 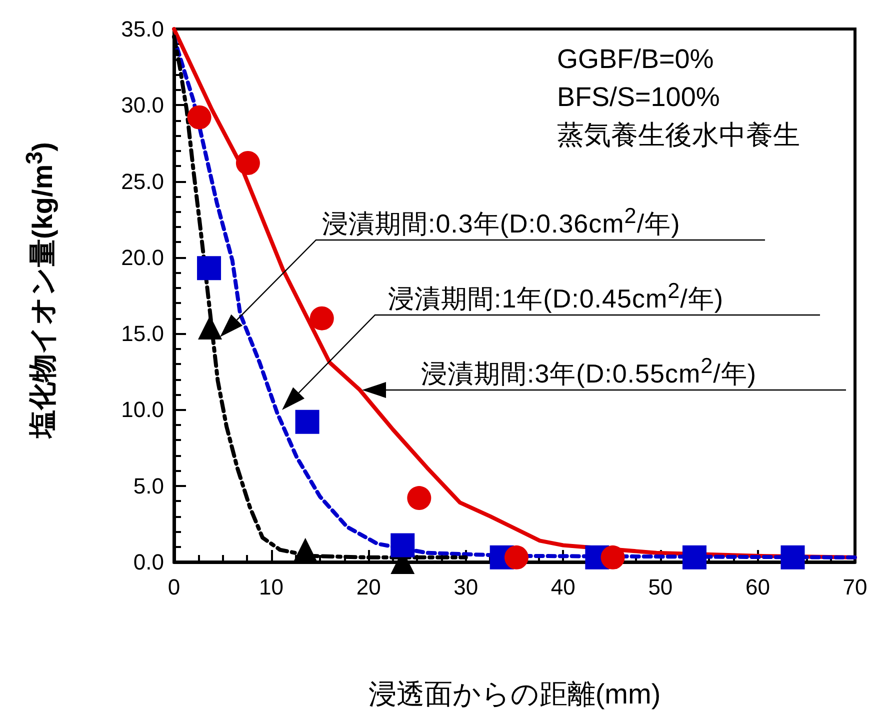 What do you see at coordinates (142, 105) in the screenshot?
I see `y-tick-label: 30.0` at bounding box center [142, 105].